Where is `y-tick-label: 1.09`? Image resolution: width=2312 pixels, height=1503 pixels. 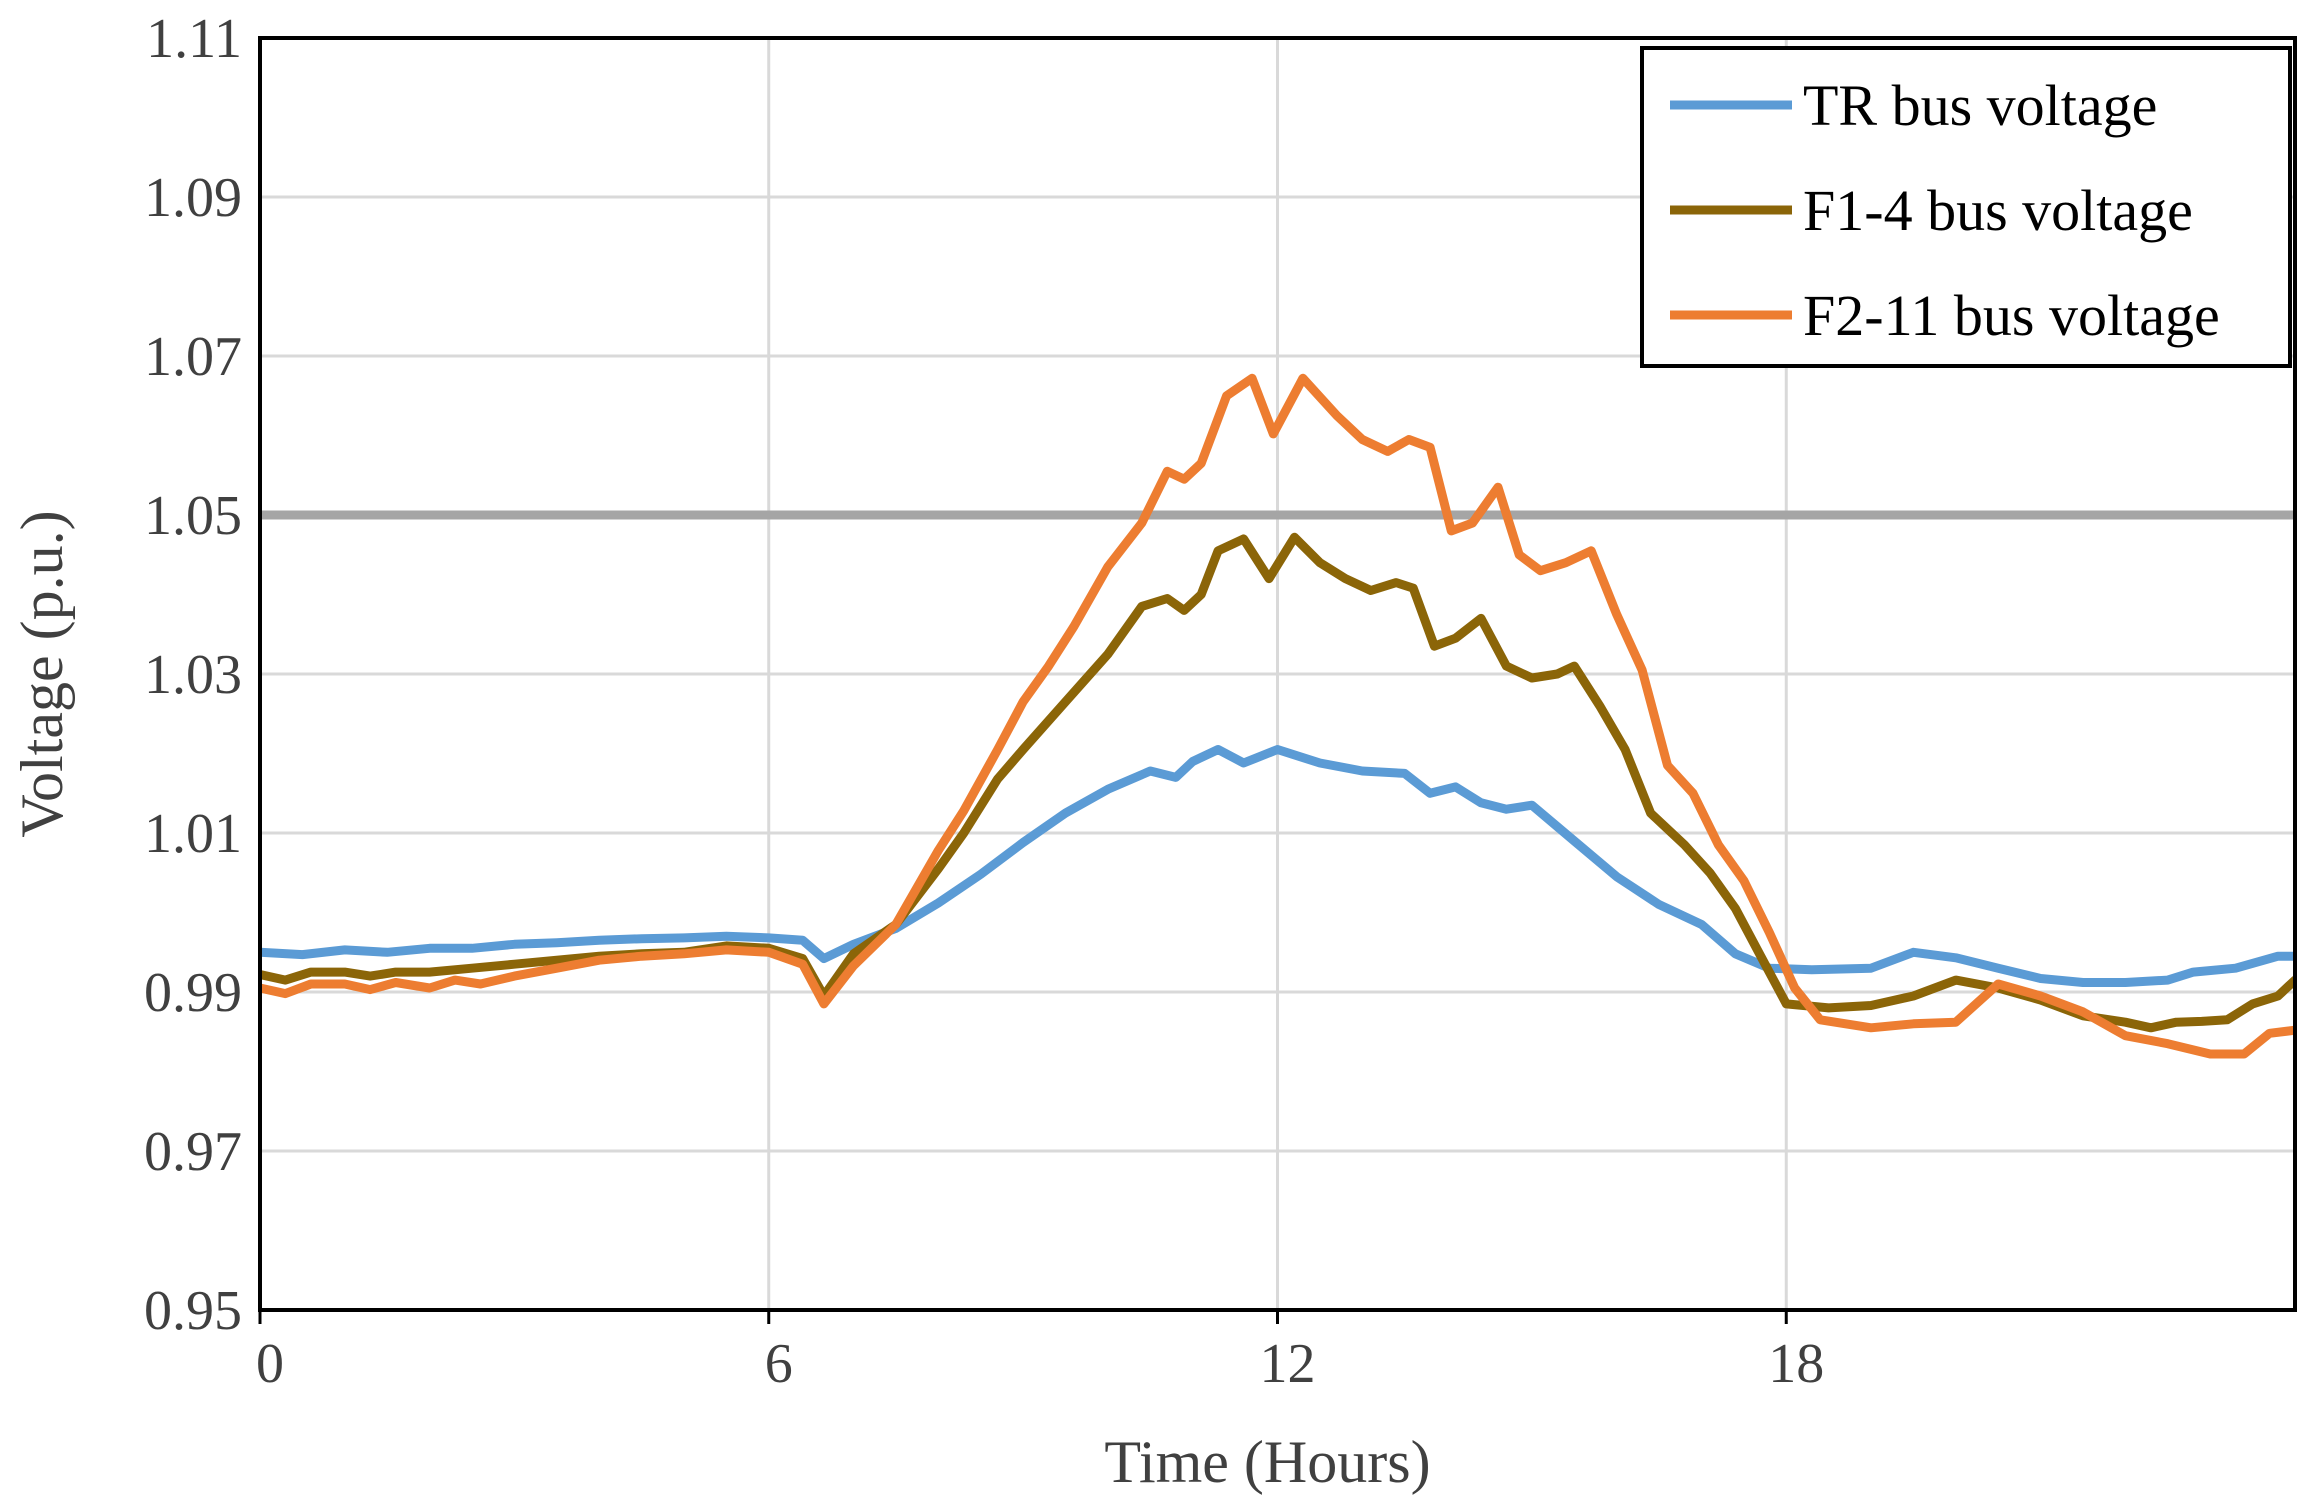 y-tick-label: 1.09 is located at coordinates (193, 198).